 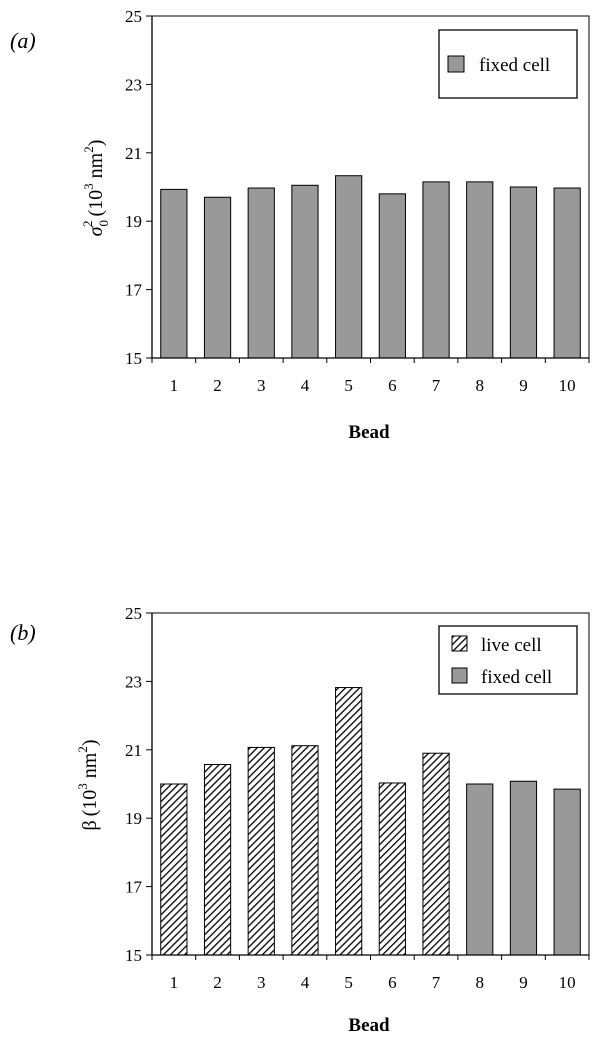 What do you see at coordinates (133, 818) in the screenshot?
I see `y-tick-label-b-19: 19` at bounding box center [133, 818].